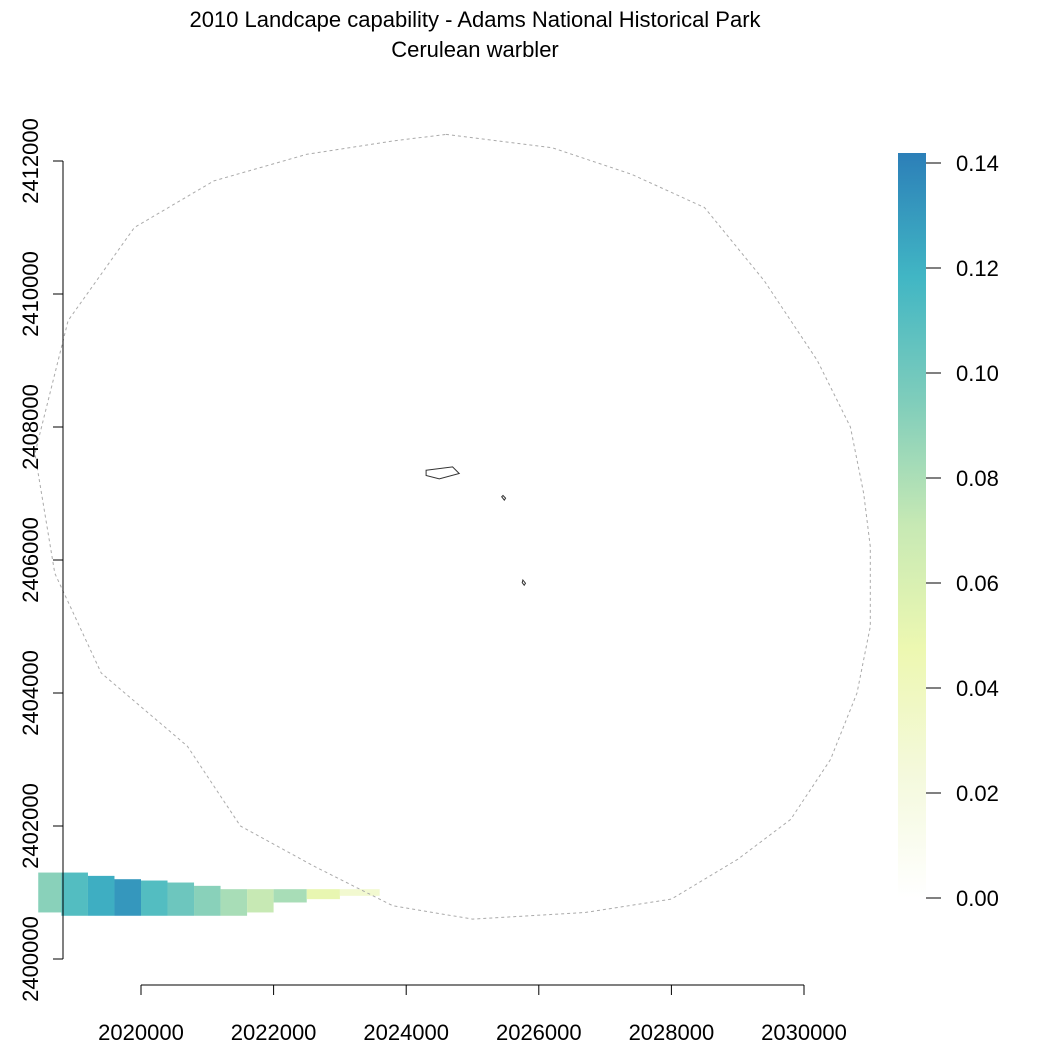 Image resolution: width=1050 pixels, height=1050 pixels. What do you see at coordinates (977, 268) in the screenshot?
I see `colorbar-tick-label: 0.12` at bounding box center [977, 268].